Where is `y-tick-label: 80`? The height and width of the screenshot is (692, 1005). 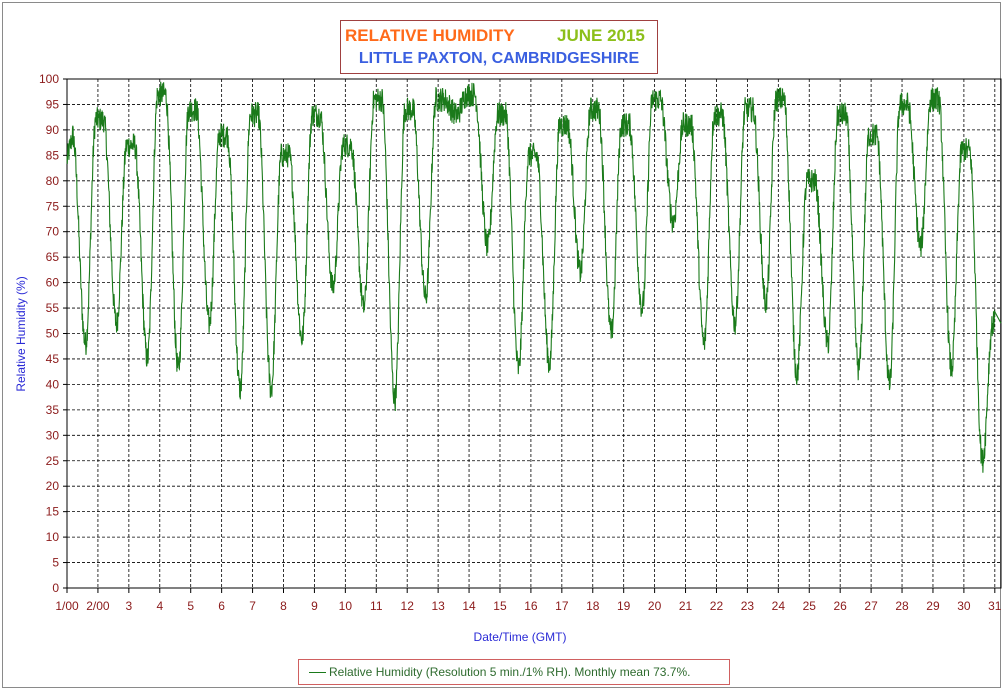
y-tick-label: 80 is located at coordinates (53, 181).